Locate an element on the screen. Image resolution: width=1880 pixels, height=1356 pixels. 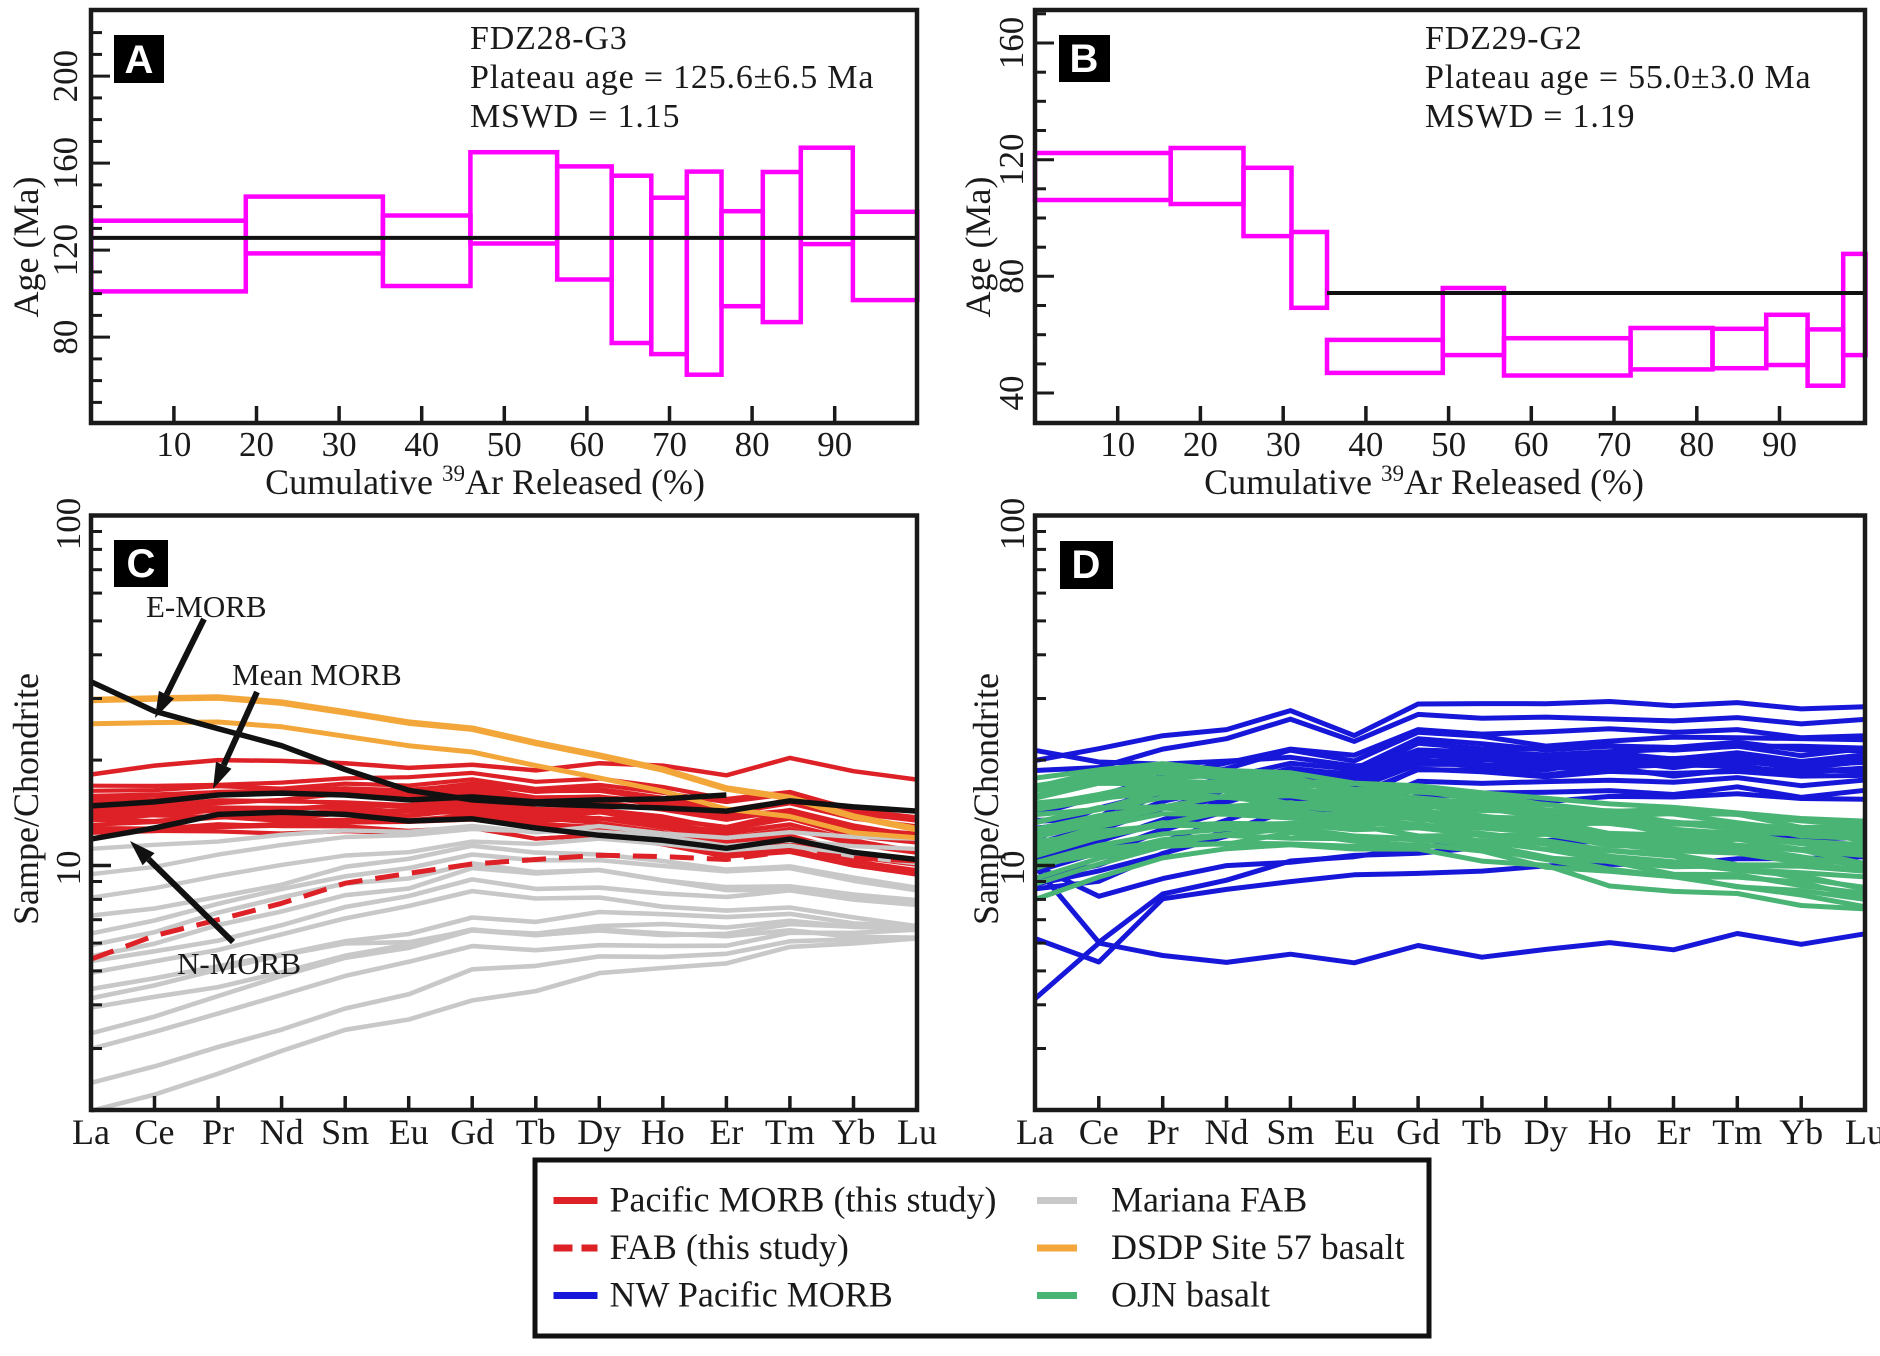
svg-text: Plateau age = 55.0±3.0 Ma is located at coordinates (1618, 77).